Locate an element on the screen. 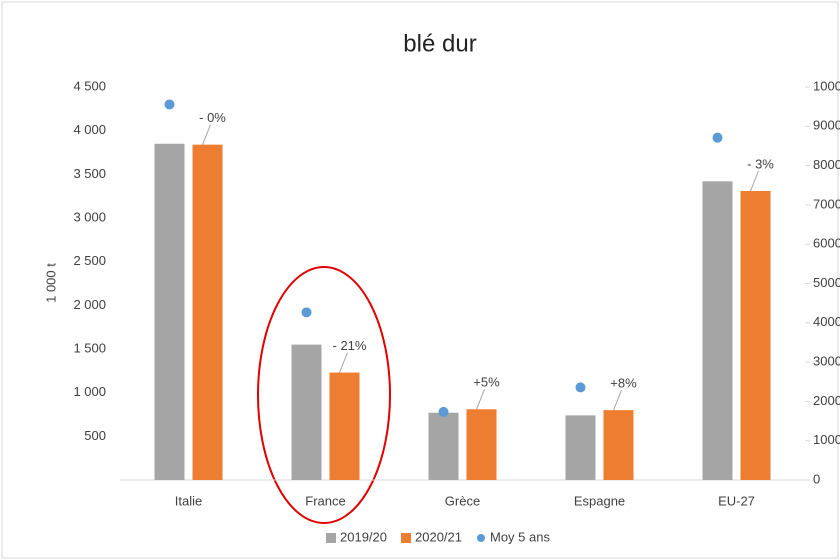 The height and width of the screenshot is (560, 840). y-axis-label: 1 000 t is located at coordinates (50, 283).